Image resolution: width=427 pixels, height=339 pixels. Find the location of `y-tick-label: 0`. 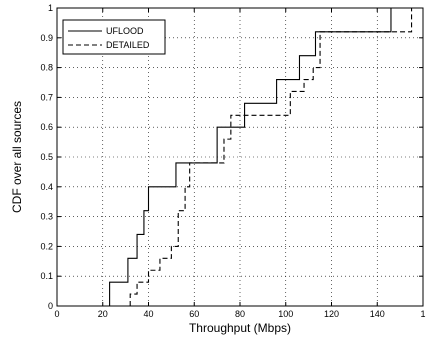

y-tick-label: 0 is located at coordinates (50, 306).